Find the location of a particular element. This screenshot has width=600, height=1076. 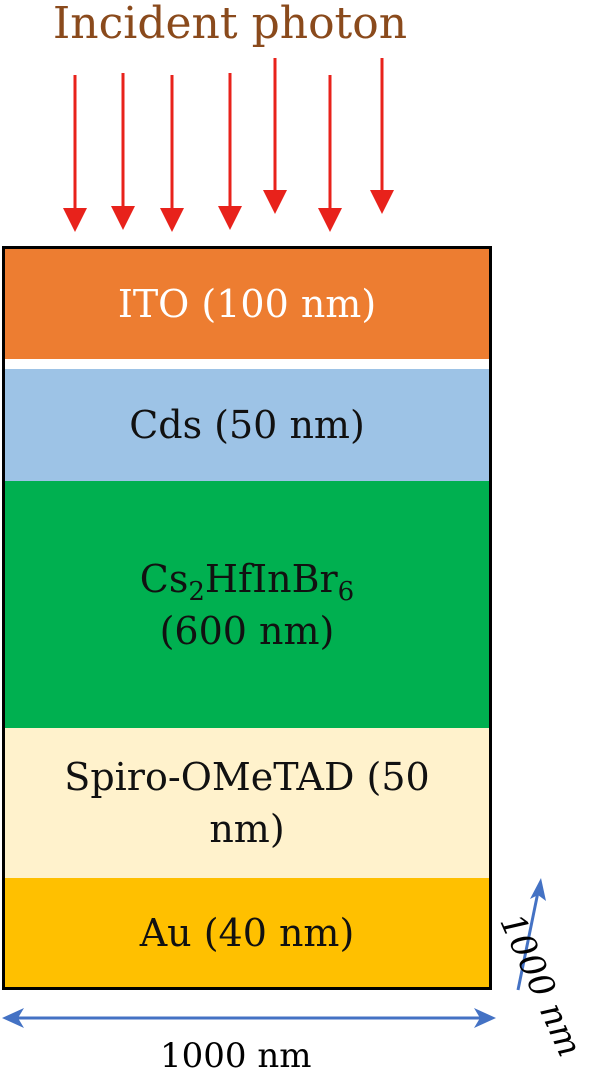

incident-photon-title: Incident photon is located at coordinates (230, 24).